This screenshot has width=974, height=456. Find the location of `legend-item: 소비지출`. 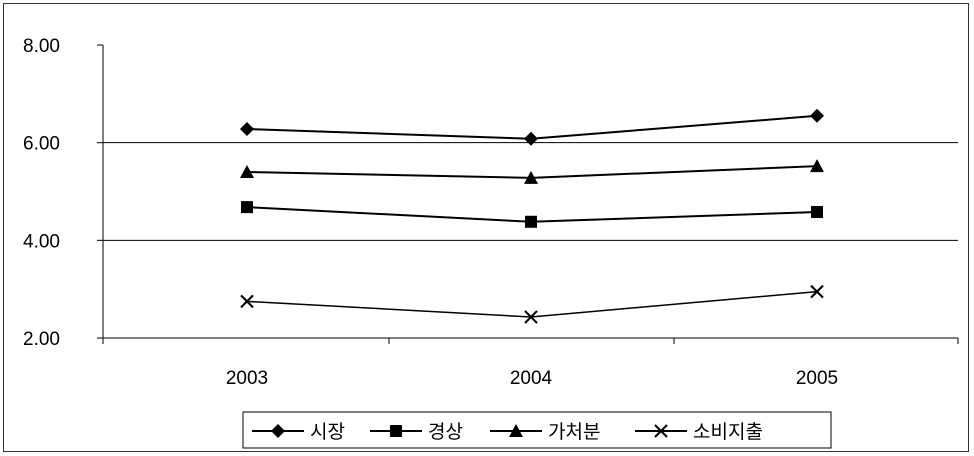

legend-item: 소비지출 is located at coordinates (699, 432).